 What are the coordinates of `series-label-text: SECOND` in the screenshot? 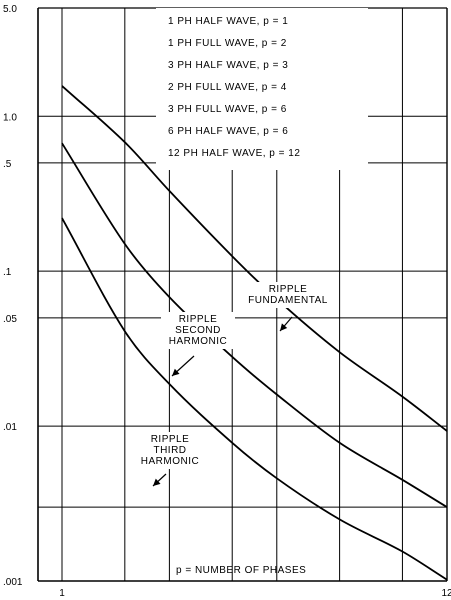 It's located at (198, 330).